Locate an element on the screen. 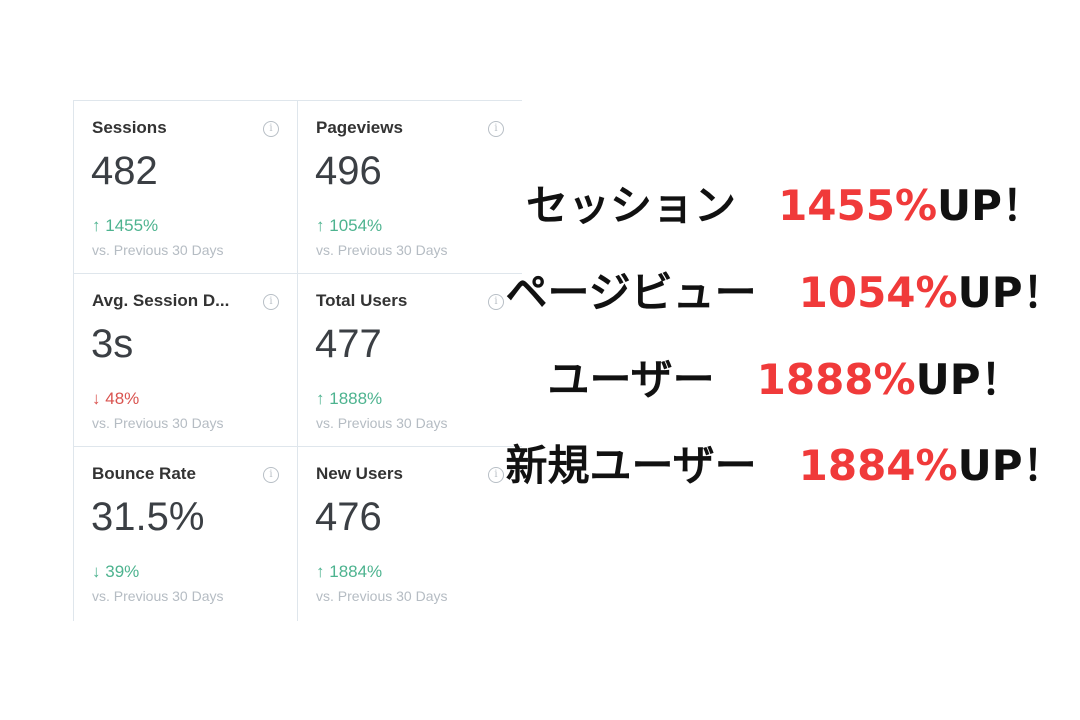 Image resolution: width=1080 pixels, height=720 pixels. headline-line: ユーザー 1888%UP！ is located at coordinates (785, 376).